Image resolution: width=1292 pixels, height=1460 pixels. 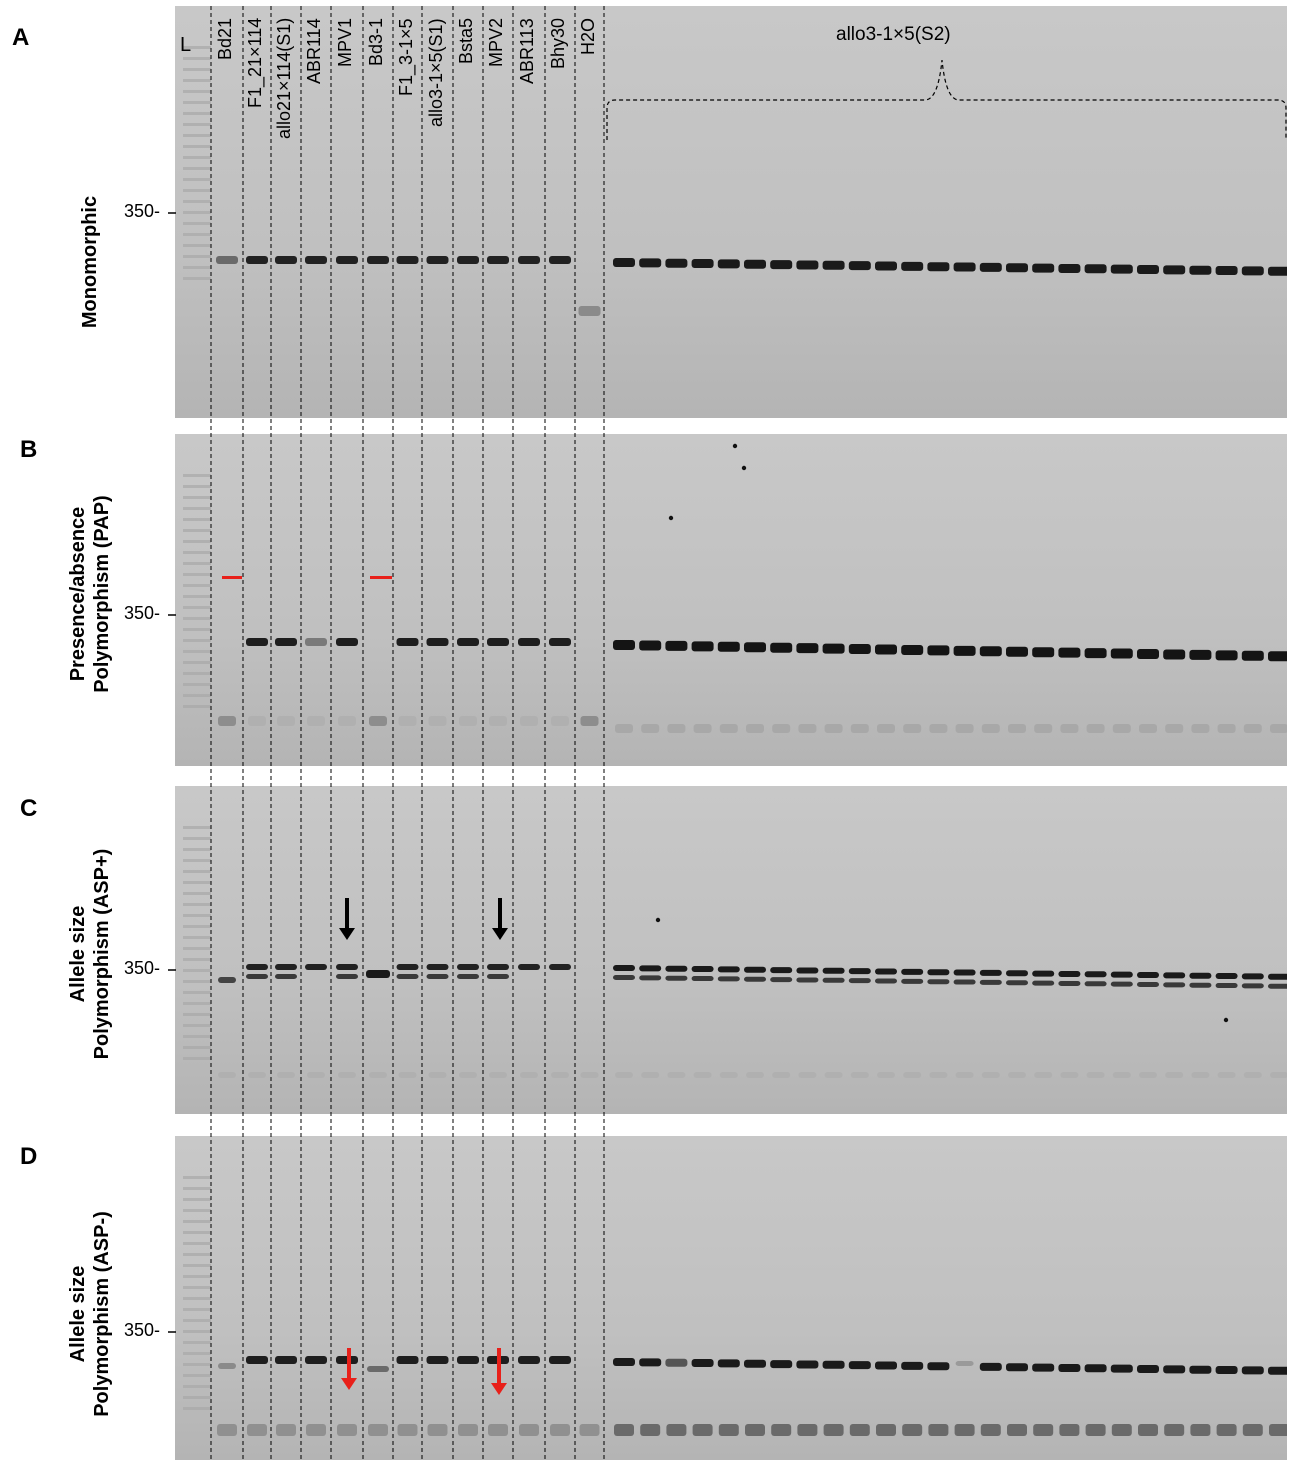 What do you see at coordinates (78, 954) in the screenshot?
I see `row-label-c-line1: Allele size` at bounding box center [78, 954].